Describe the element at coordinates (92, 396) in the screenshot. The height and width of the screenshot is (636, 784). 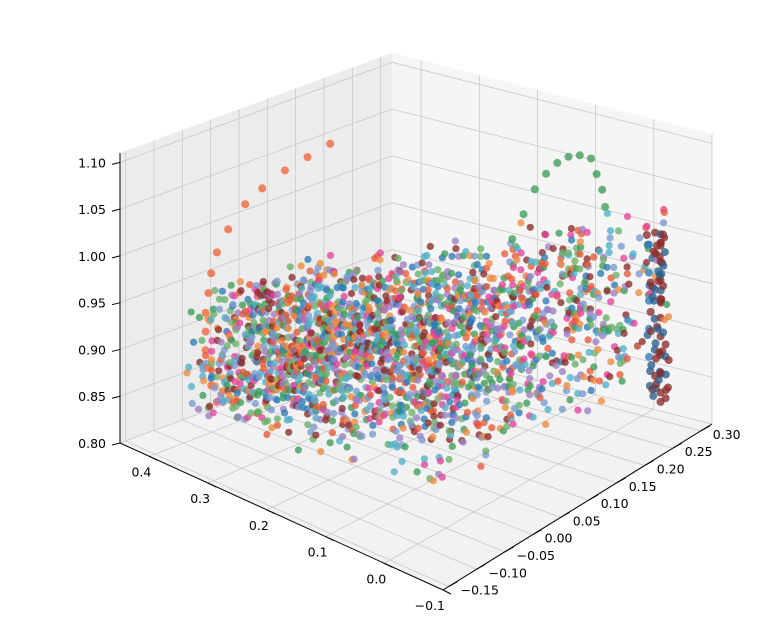
I see `z-tick-label: 0.85` at that location.